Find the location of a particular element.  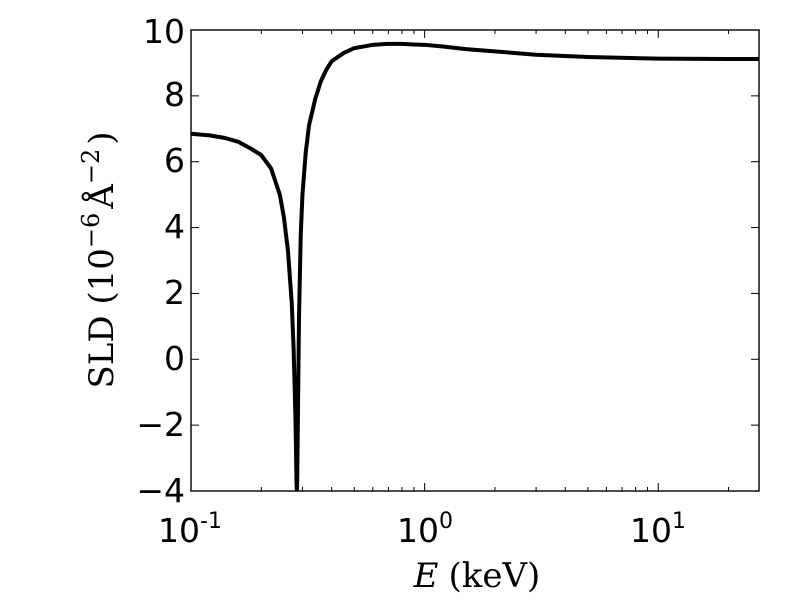

y-tick-label: 10 is located at coordinates (164, 31).